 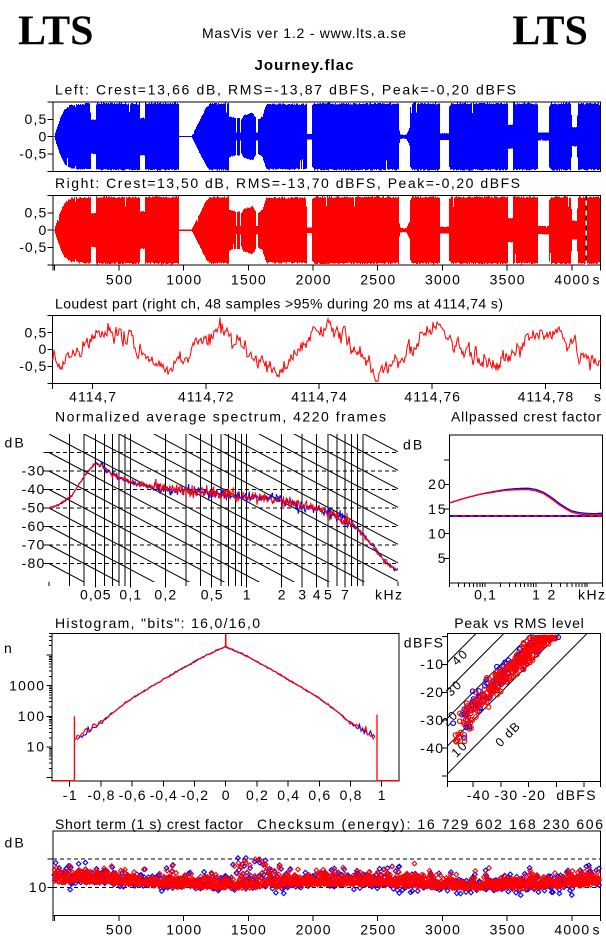 What do you see at coordinates (206, 397) in the screenshot?
I see `svg-text: 4114,72` at bounding box center [206, 397].